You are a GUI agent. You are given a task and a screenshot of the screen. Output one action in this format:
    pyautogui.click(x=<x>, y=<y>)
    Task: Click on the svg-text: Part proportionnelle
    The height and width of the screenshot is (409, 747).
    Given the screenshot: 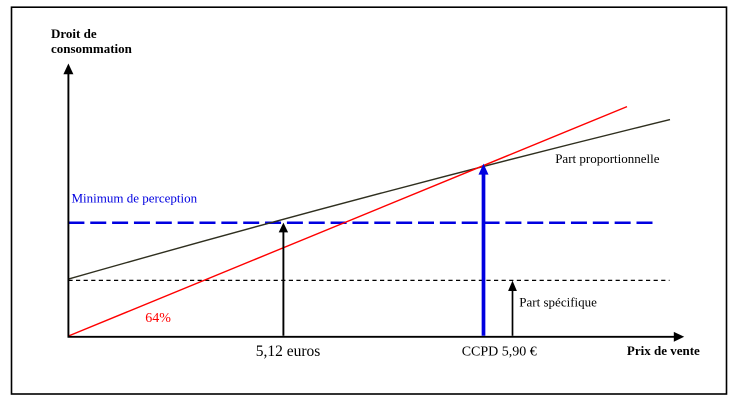 What is the action you would take?
    pyautogui.click(x=607, y=158)
    